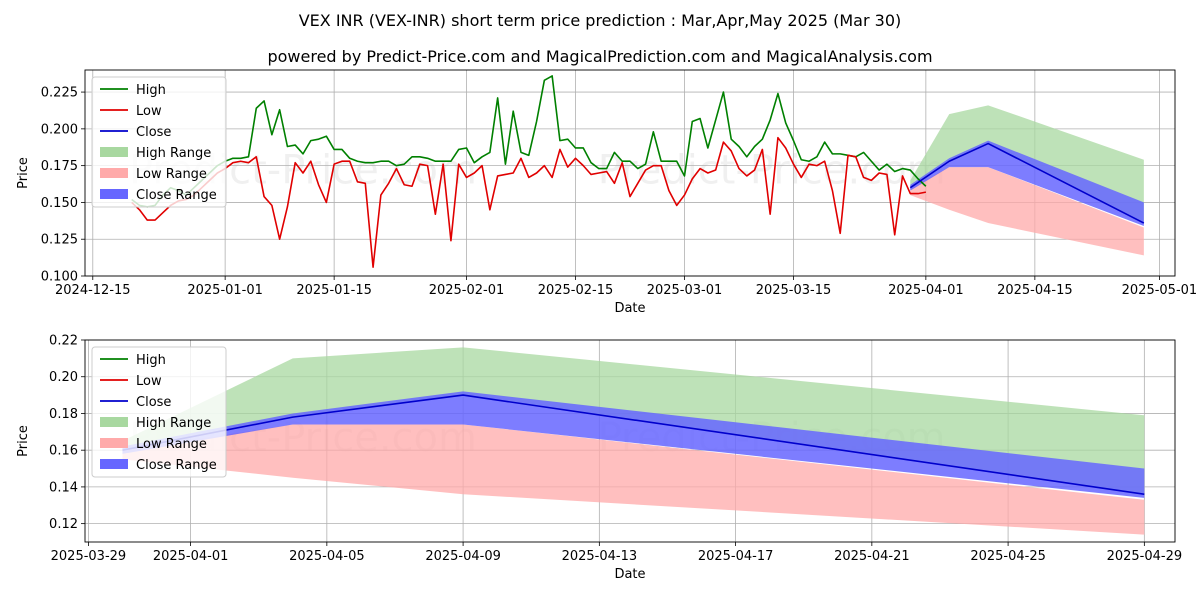 The width and height of the screenshot is (1200, 600). Describe the element at coordinates (63, 414) in the screenshot. I see `y-tick-label: 0.18` at that location.